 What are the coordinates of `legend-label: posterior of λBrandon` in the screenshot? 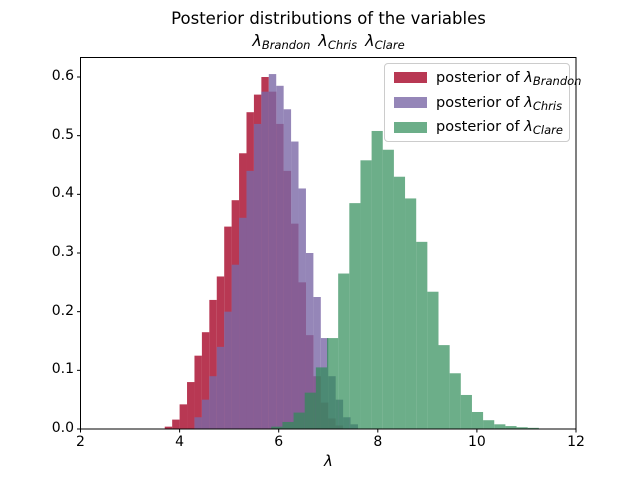 It's located at (509, 78).